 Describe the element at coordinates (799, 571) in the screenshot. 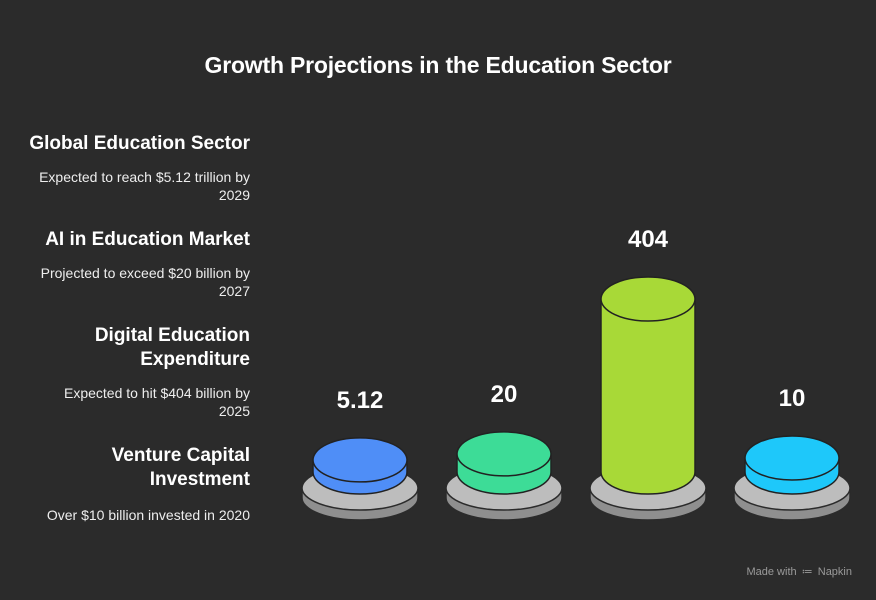

I see `footer: Made with ≔ Napkin` at that location.